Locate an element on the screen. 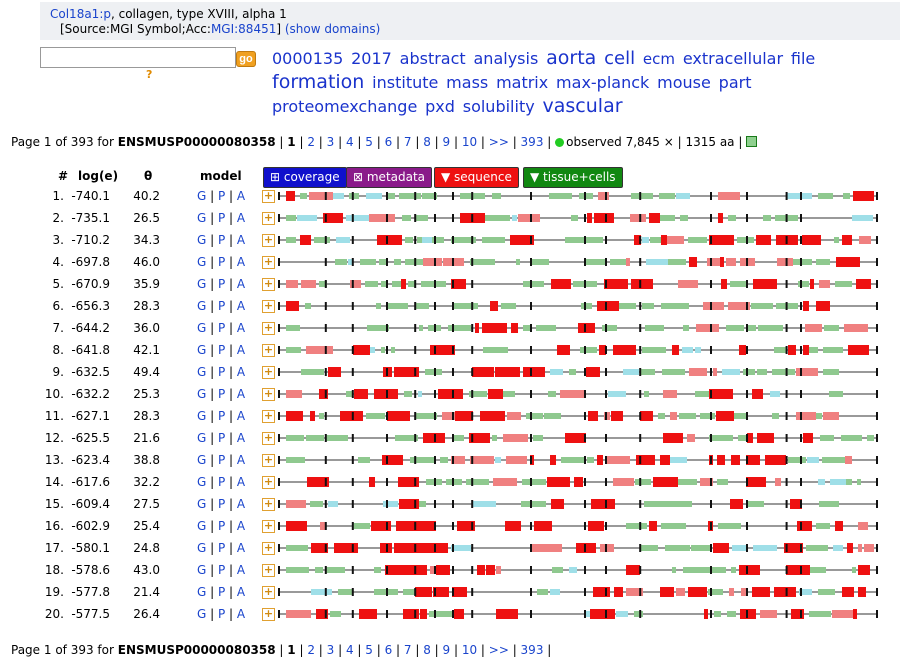 This screenshot has height=664, width=909. search-input is located at coordinates (138, 57).